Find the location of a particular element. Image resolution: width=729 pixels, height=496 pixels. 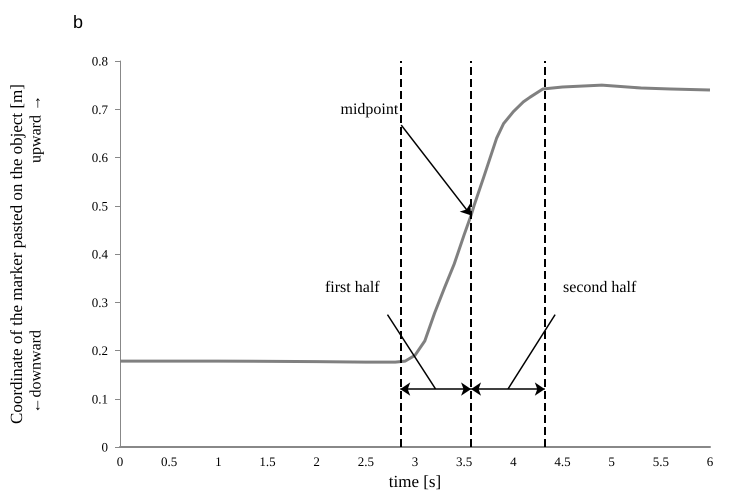

x-tick-label: 0.5 is located at coordinates (169, 461).